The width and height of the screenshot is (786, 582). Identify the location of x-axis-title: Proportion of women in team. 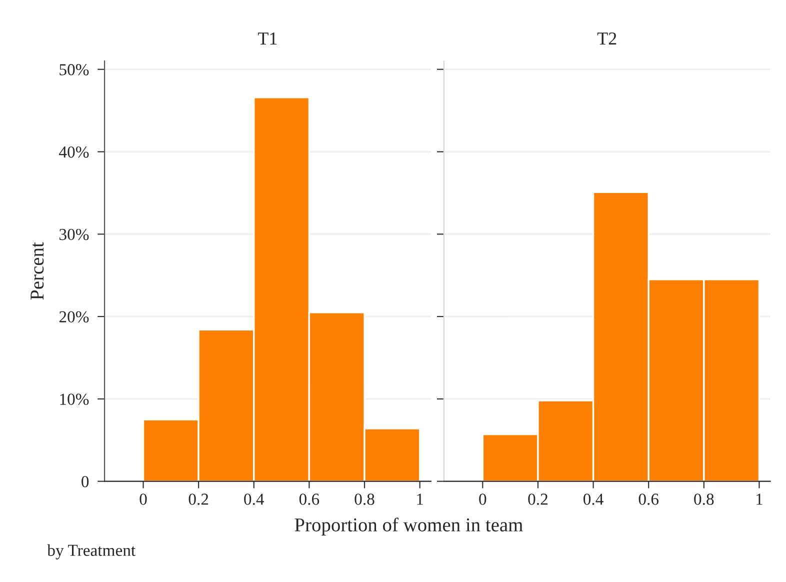
(408, 527).